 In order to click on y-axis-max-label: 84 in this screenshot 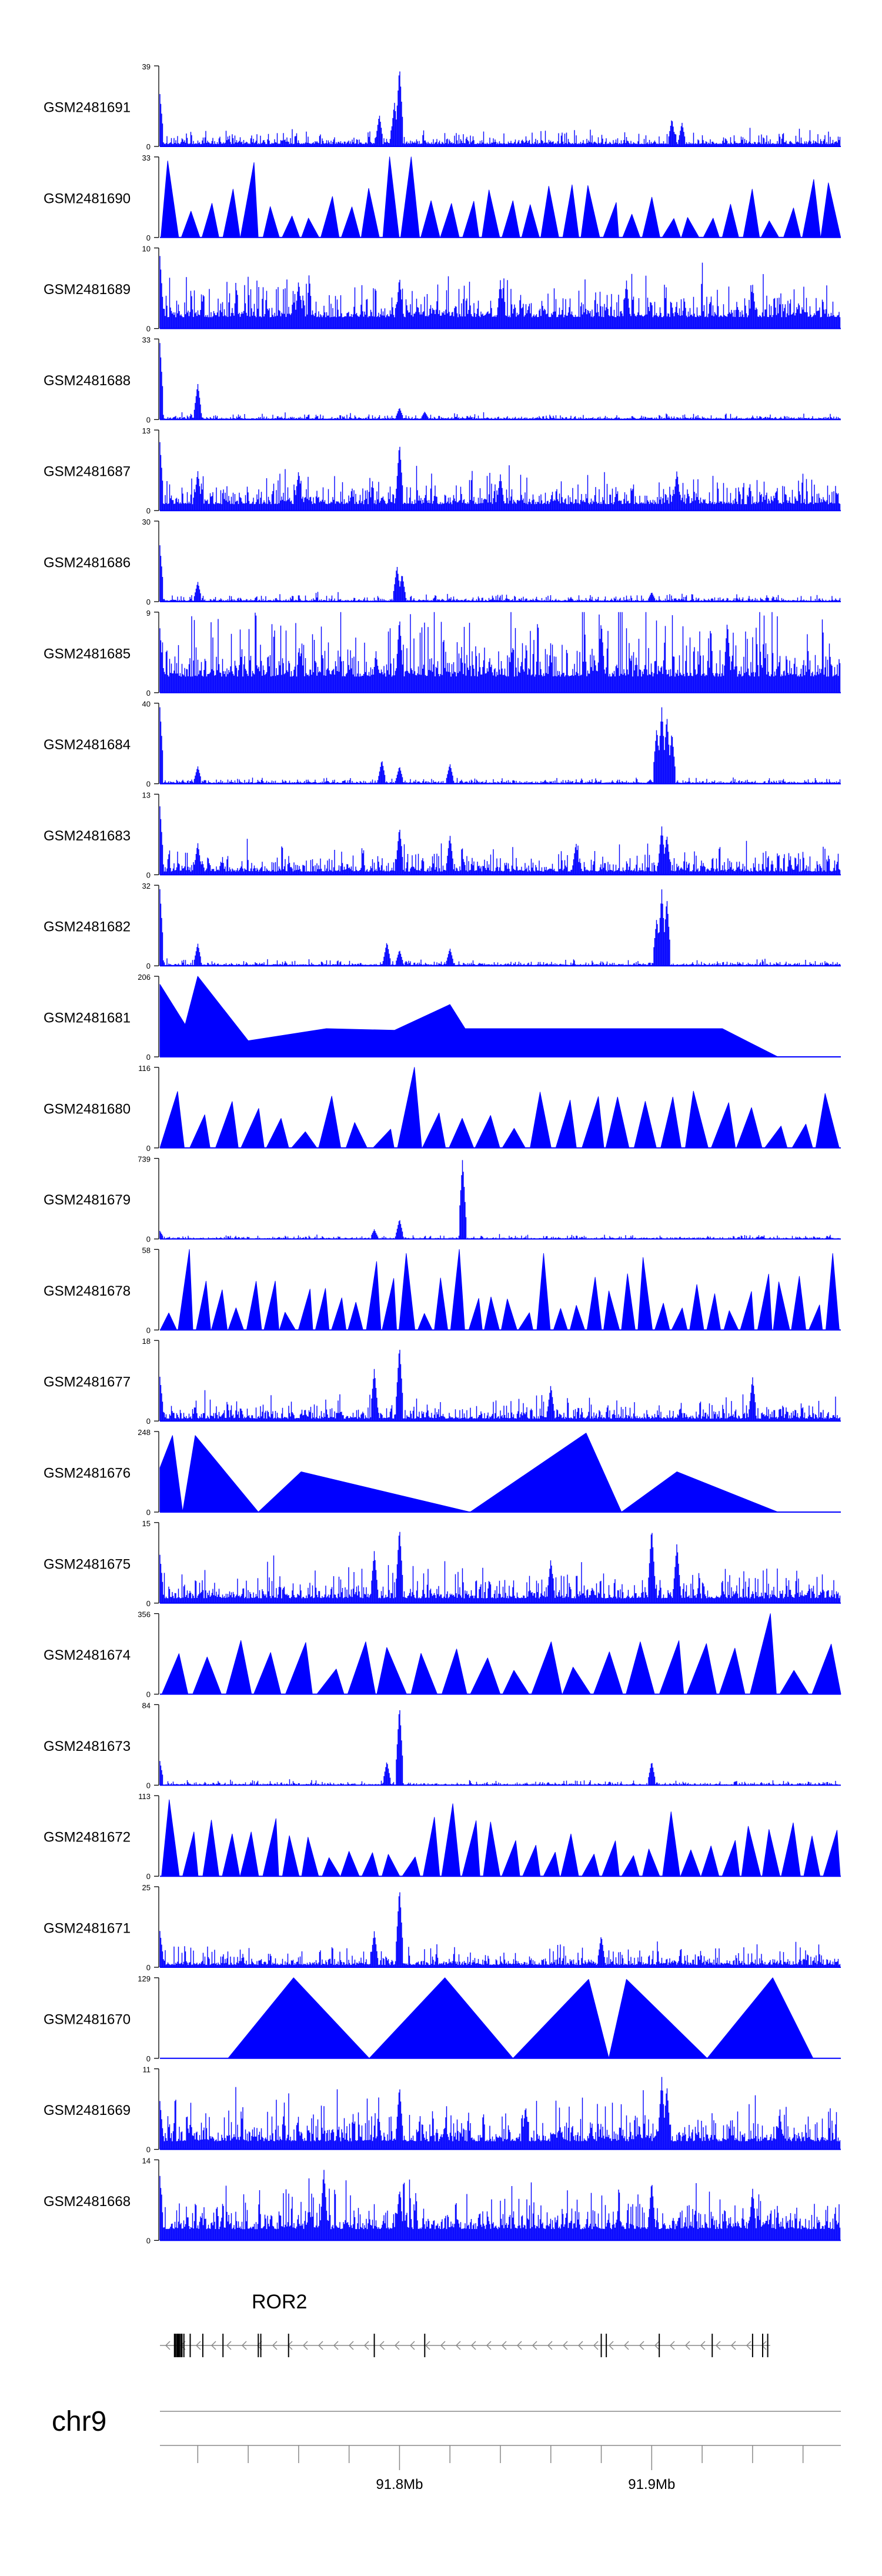, I will do `click(146, 1705)`.